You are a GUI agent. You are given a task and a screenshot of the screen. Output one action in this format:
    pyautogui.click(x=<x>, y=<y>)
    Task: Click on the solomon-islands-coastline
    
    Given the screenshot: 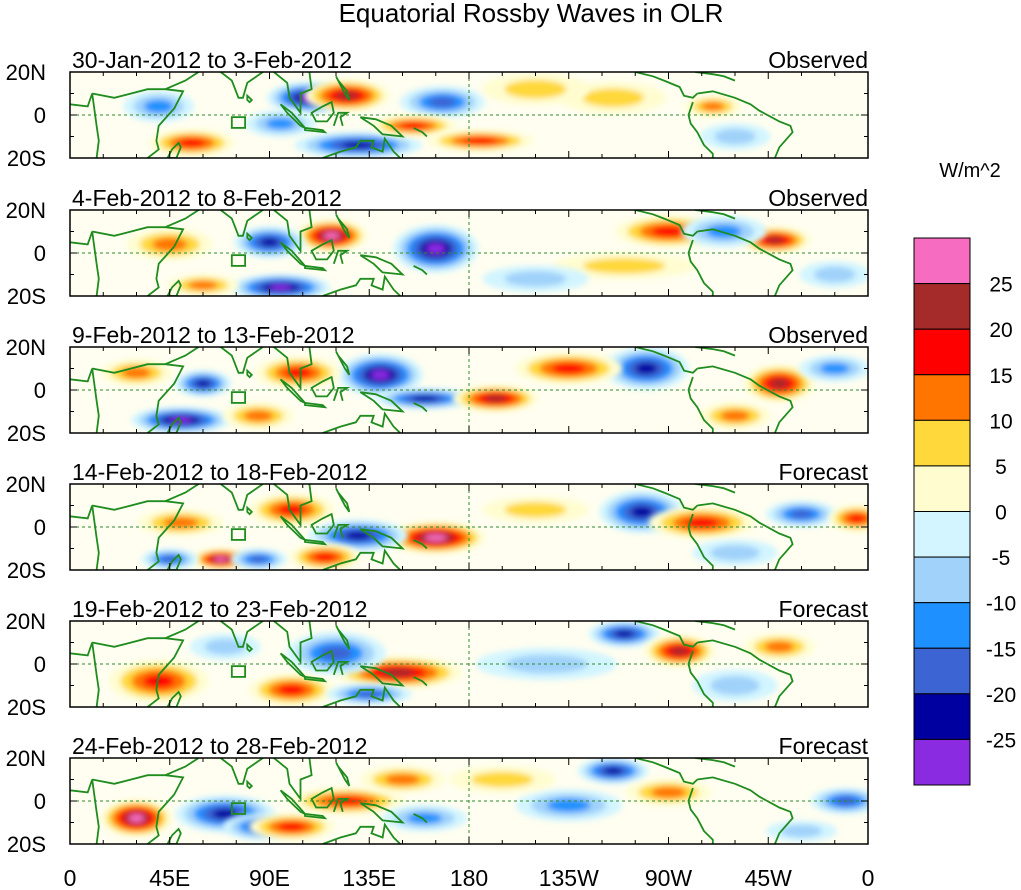 What is the action you would take?
    pyautogui.click(x=420, y=818)
    